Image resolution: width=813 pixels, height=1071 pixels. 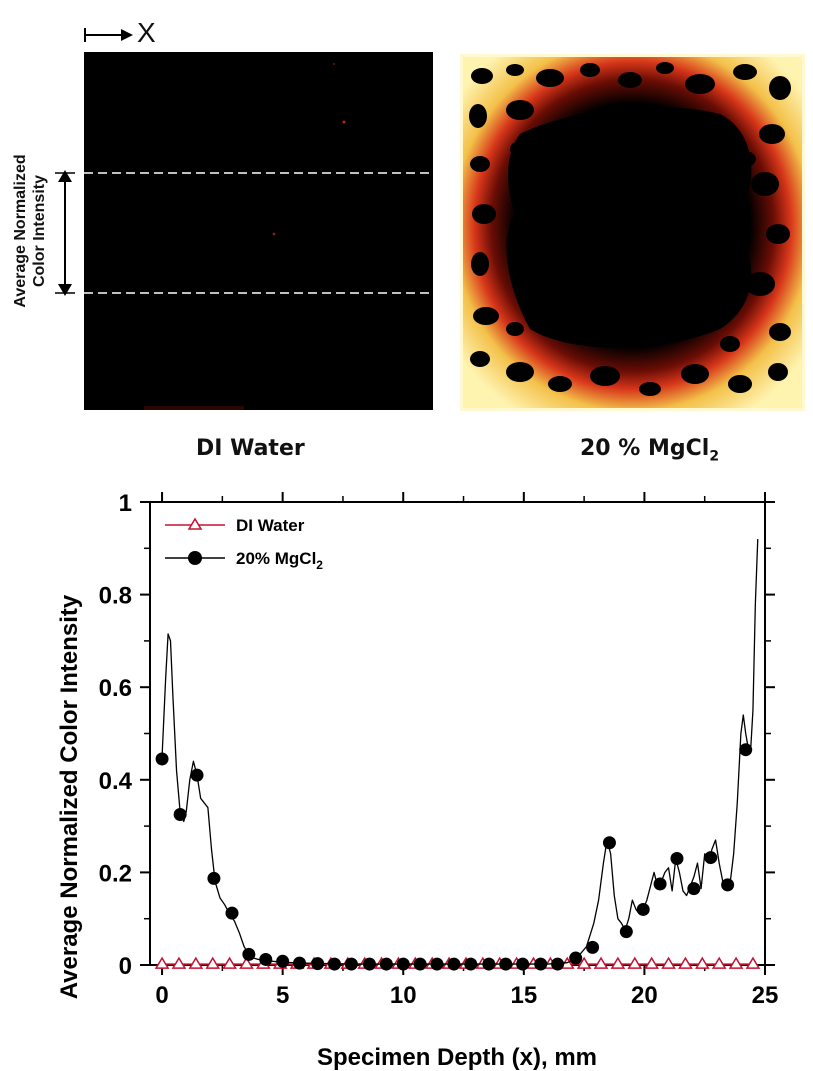 I want to click on legend-di-water-marker, so click(x=195, y=523).